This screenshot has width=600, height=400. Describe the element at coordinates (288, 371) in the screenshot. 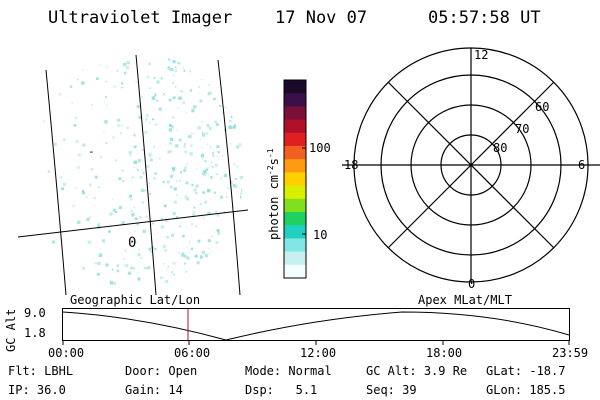

I see `info-mode: Mode: Normal` at that location.